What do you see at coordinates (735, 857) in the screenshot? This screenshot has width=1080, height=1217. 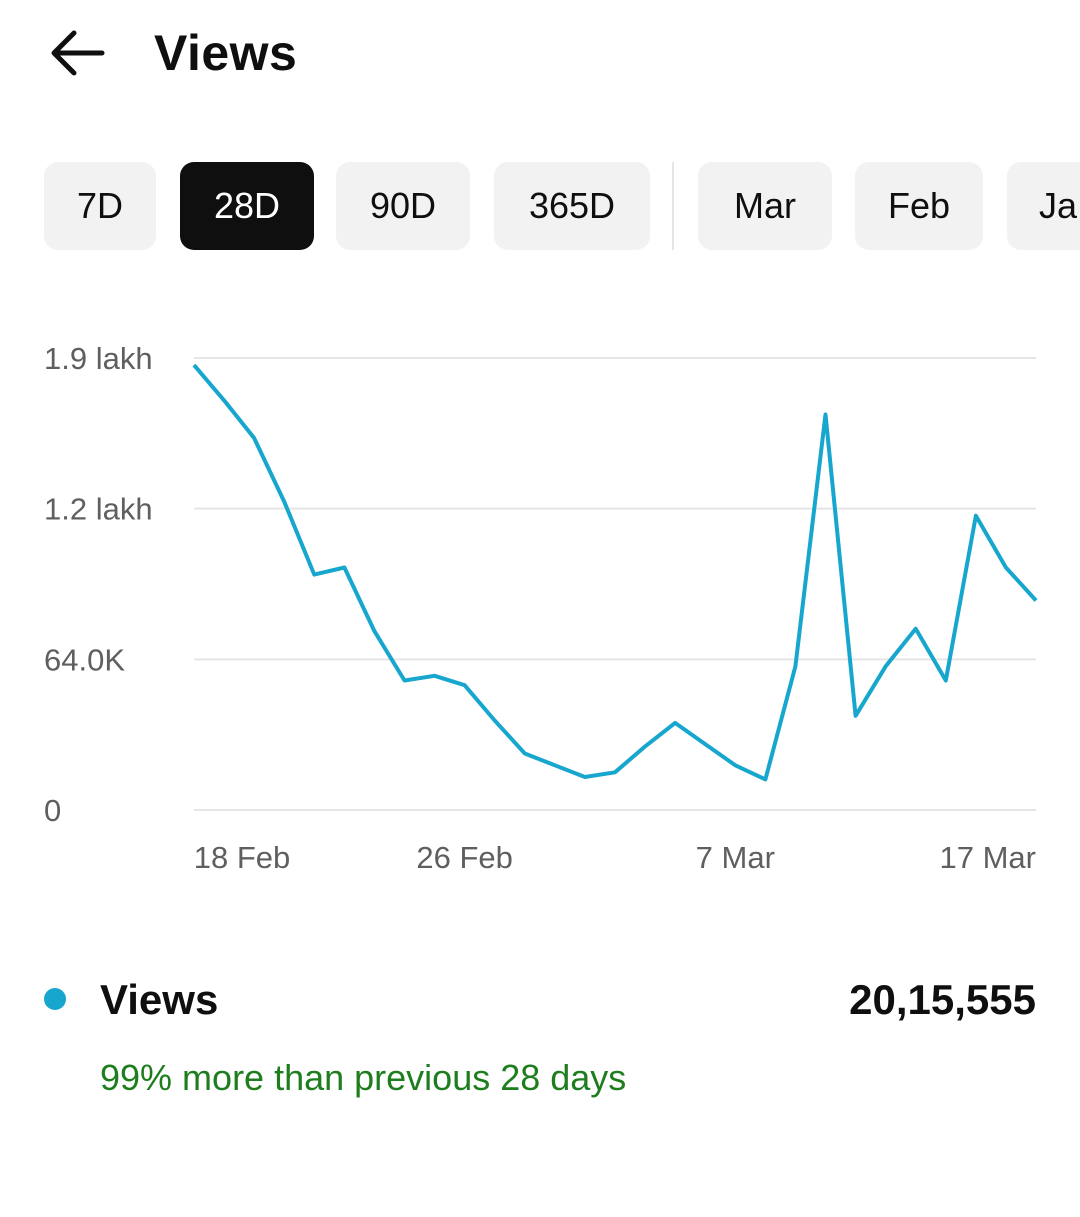 I see `x-tick-label: 7 Mar` at bounding box center [735, 857].